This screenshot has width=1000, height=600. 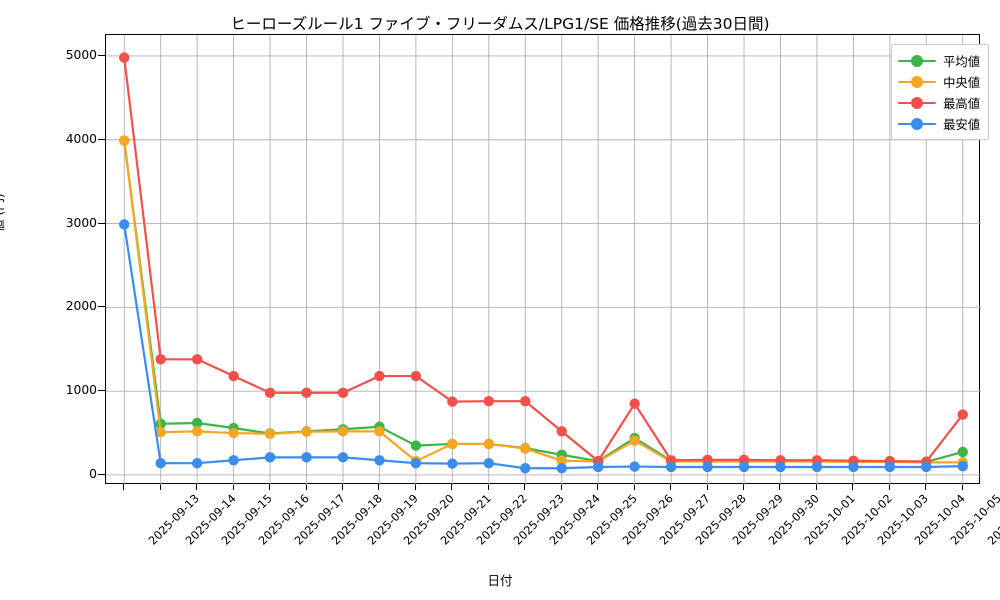 I want to click on x-tick-label: 2025-09-18, so click(x=356, y=520).